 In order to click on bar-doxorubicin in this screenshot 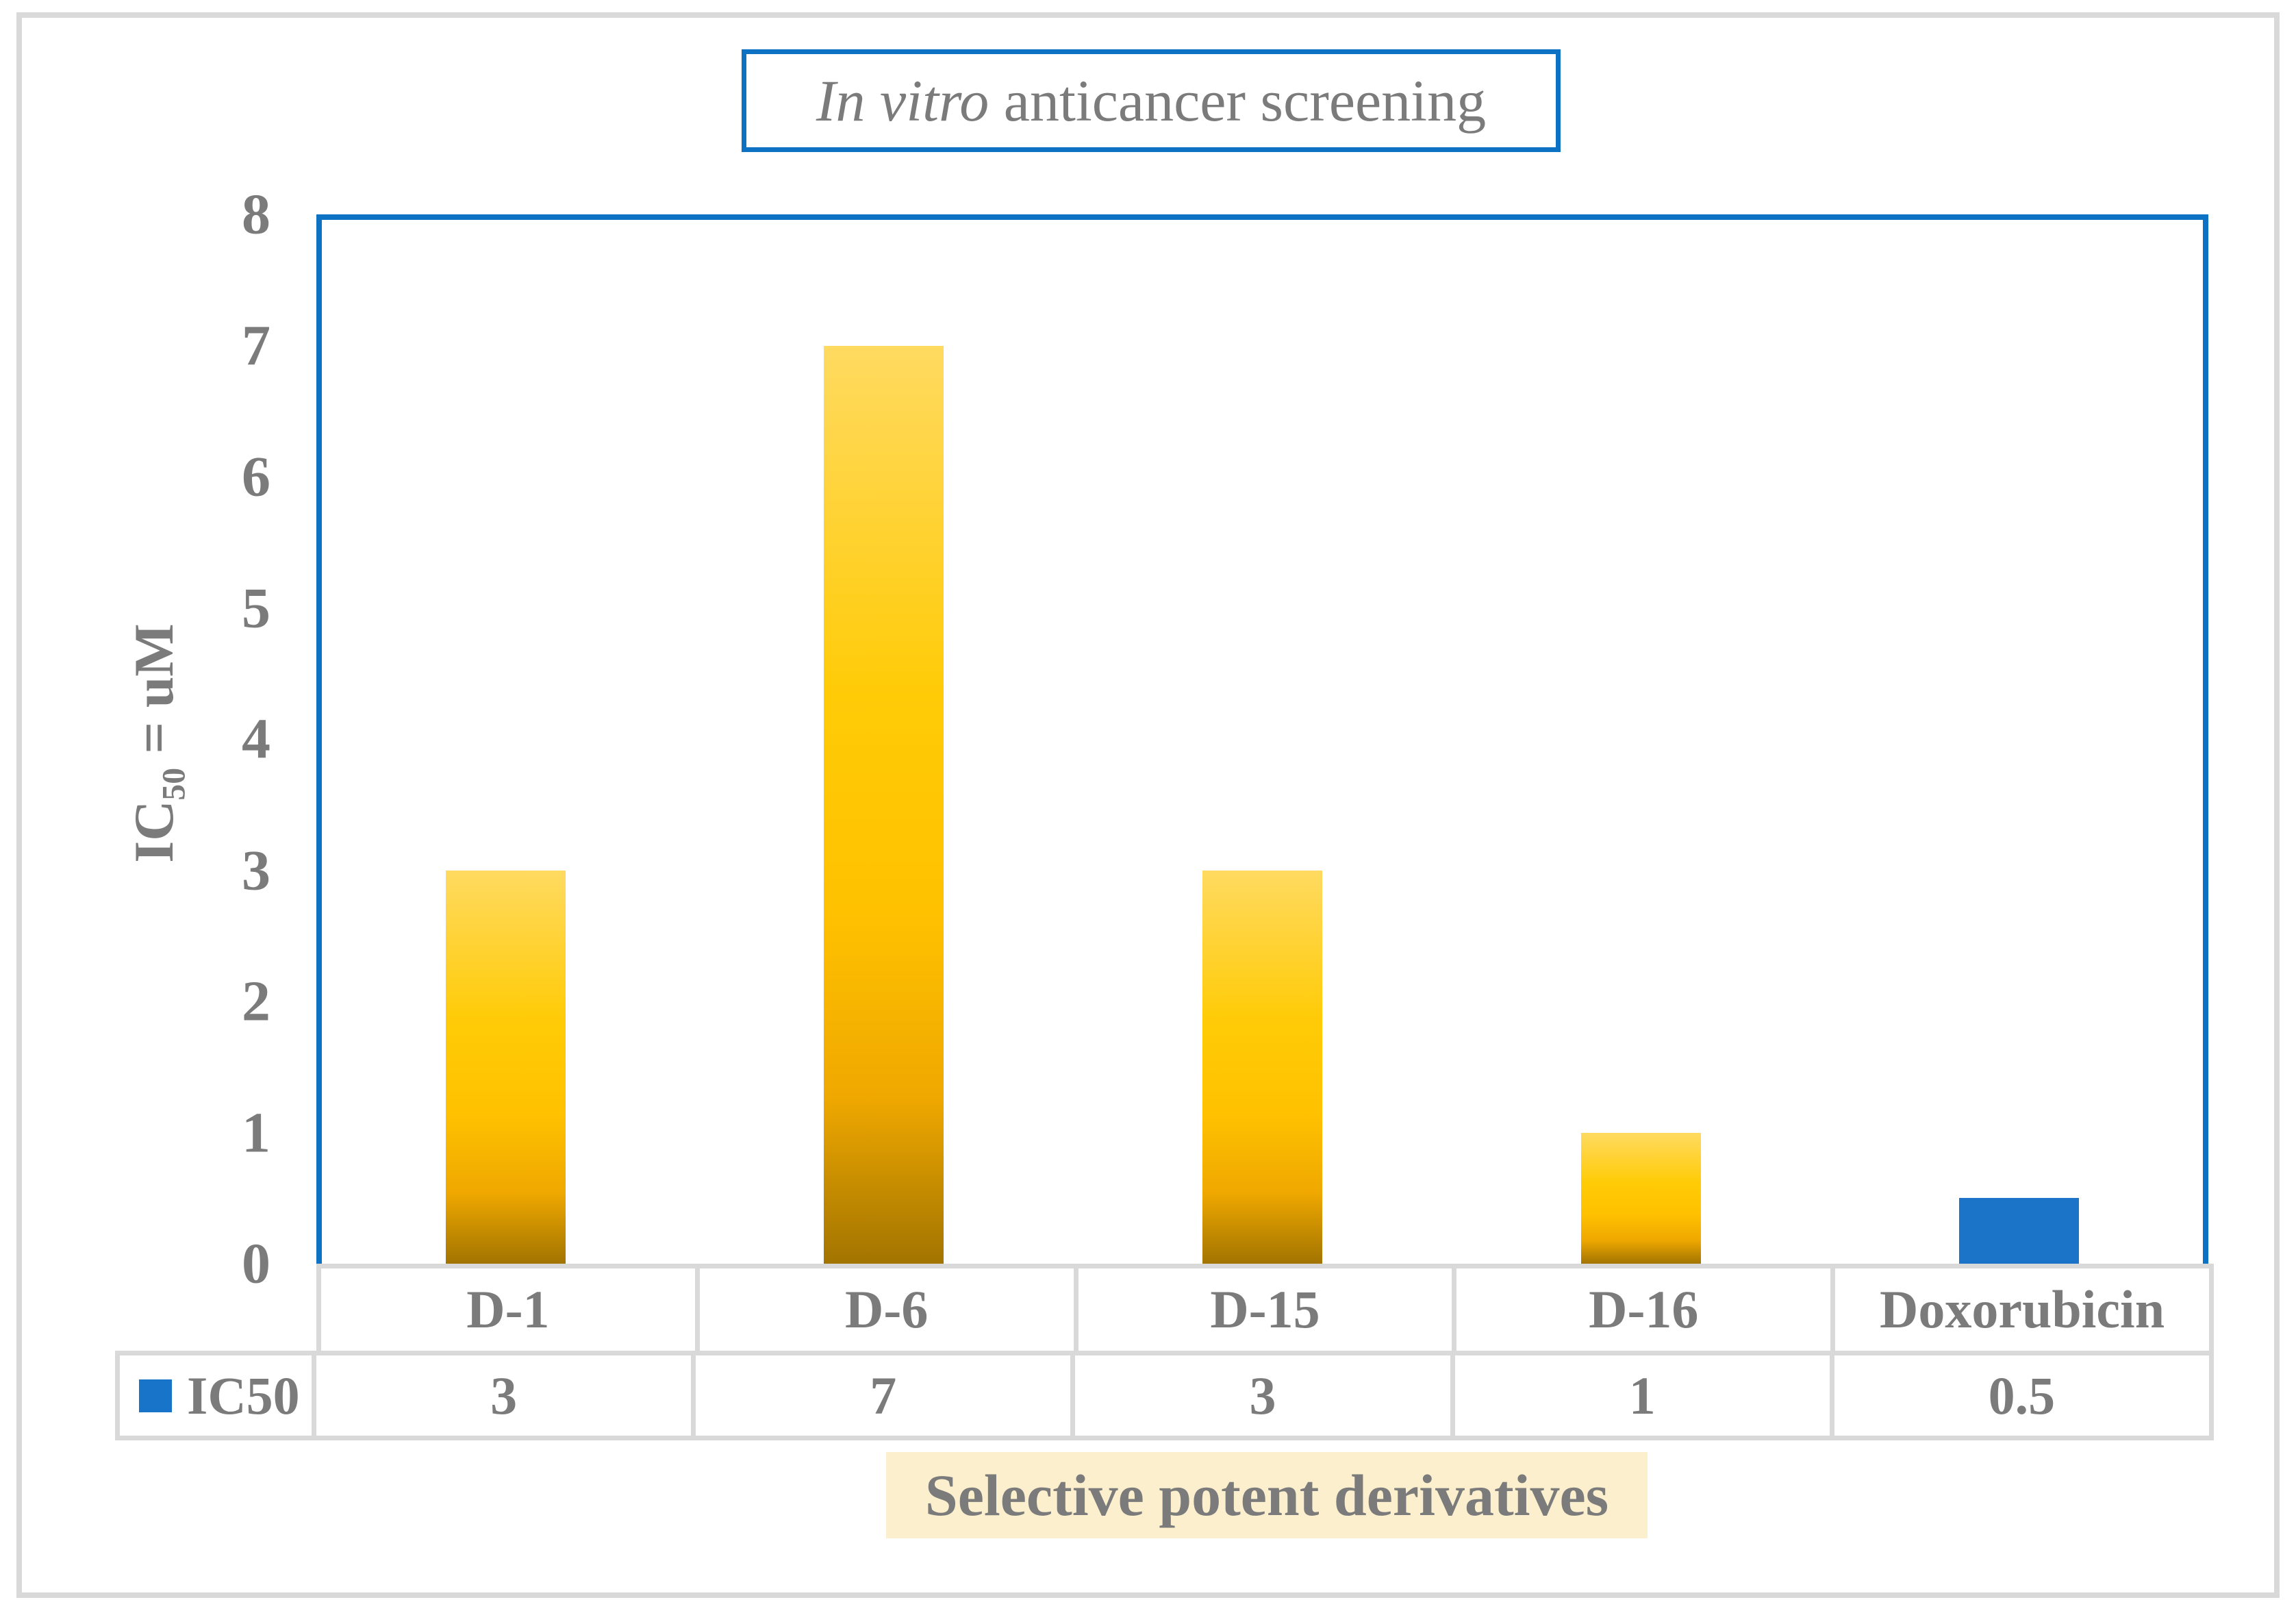, I will do `click(2020, 1231)`.